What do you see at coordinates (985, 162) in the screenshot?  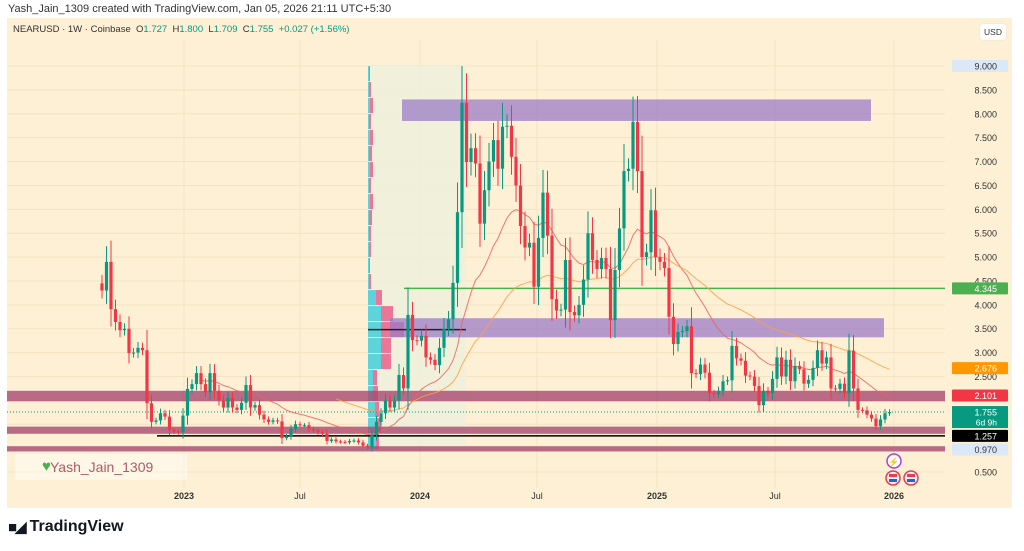 I see `y-axis-tick-label: 7.000` at bounding box center [985, 162].